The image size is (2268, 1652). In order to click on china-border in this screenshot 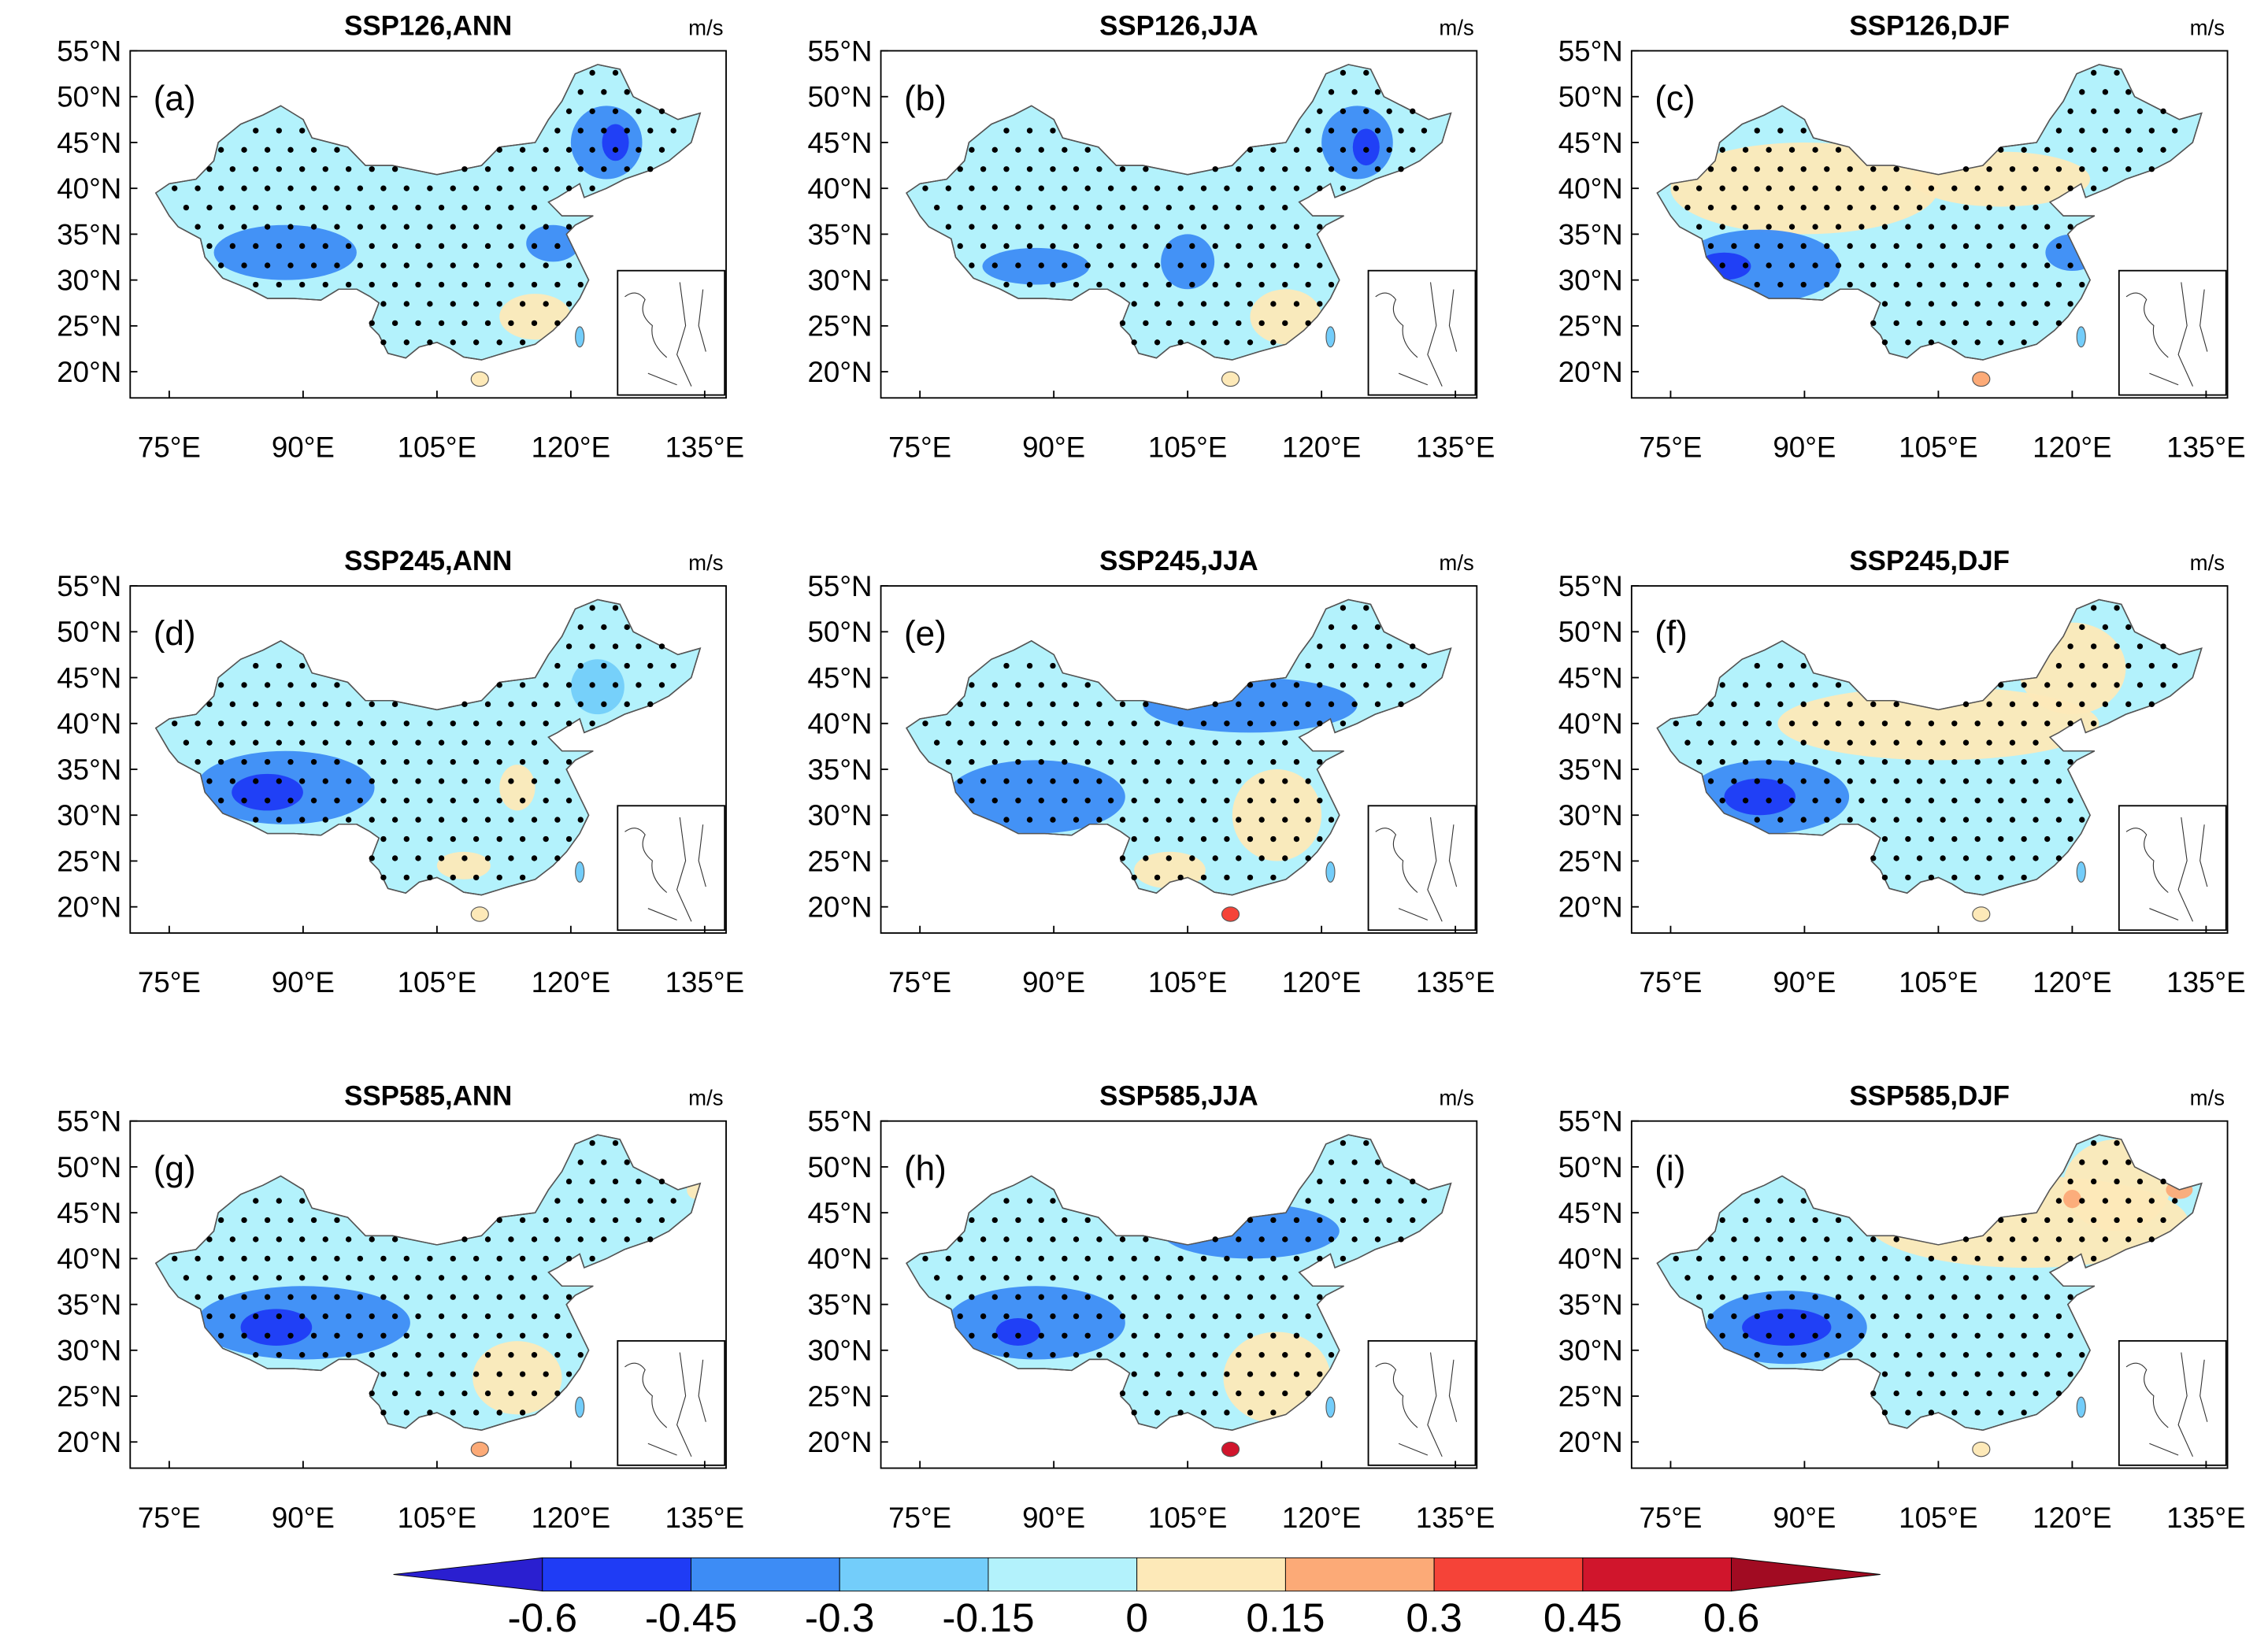, I will do `click(1179, 1282)`.